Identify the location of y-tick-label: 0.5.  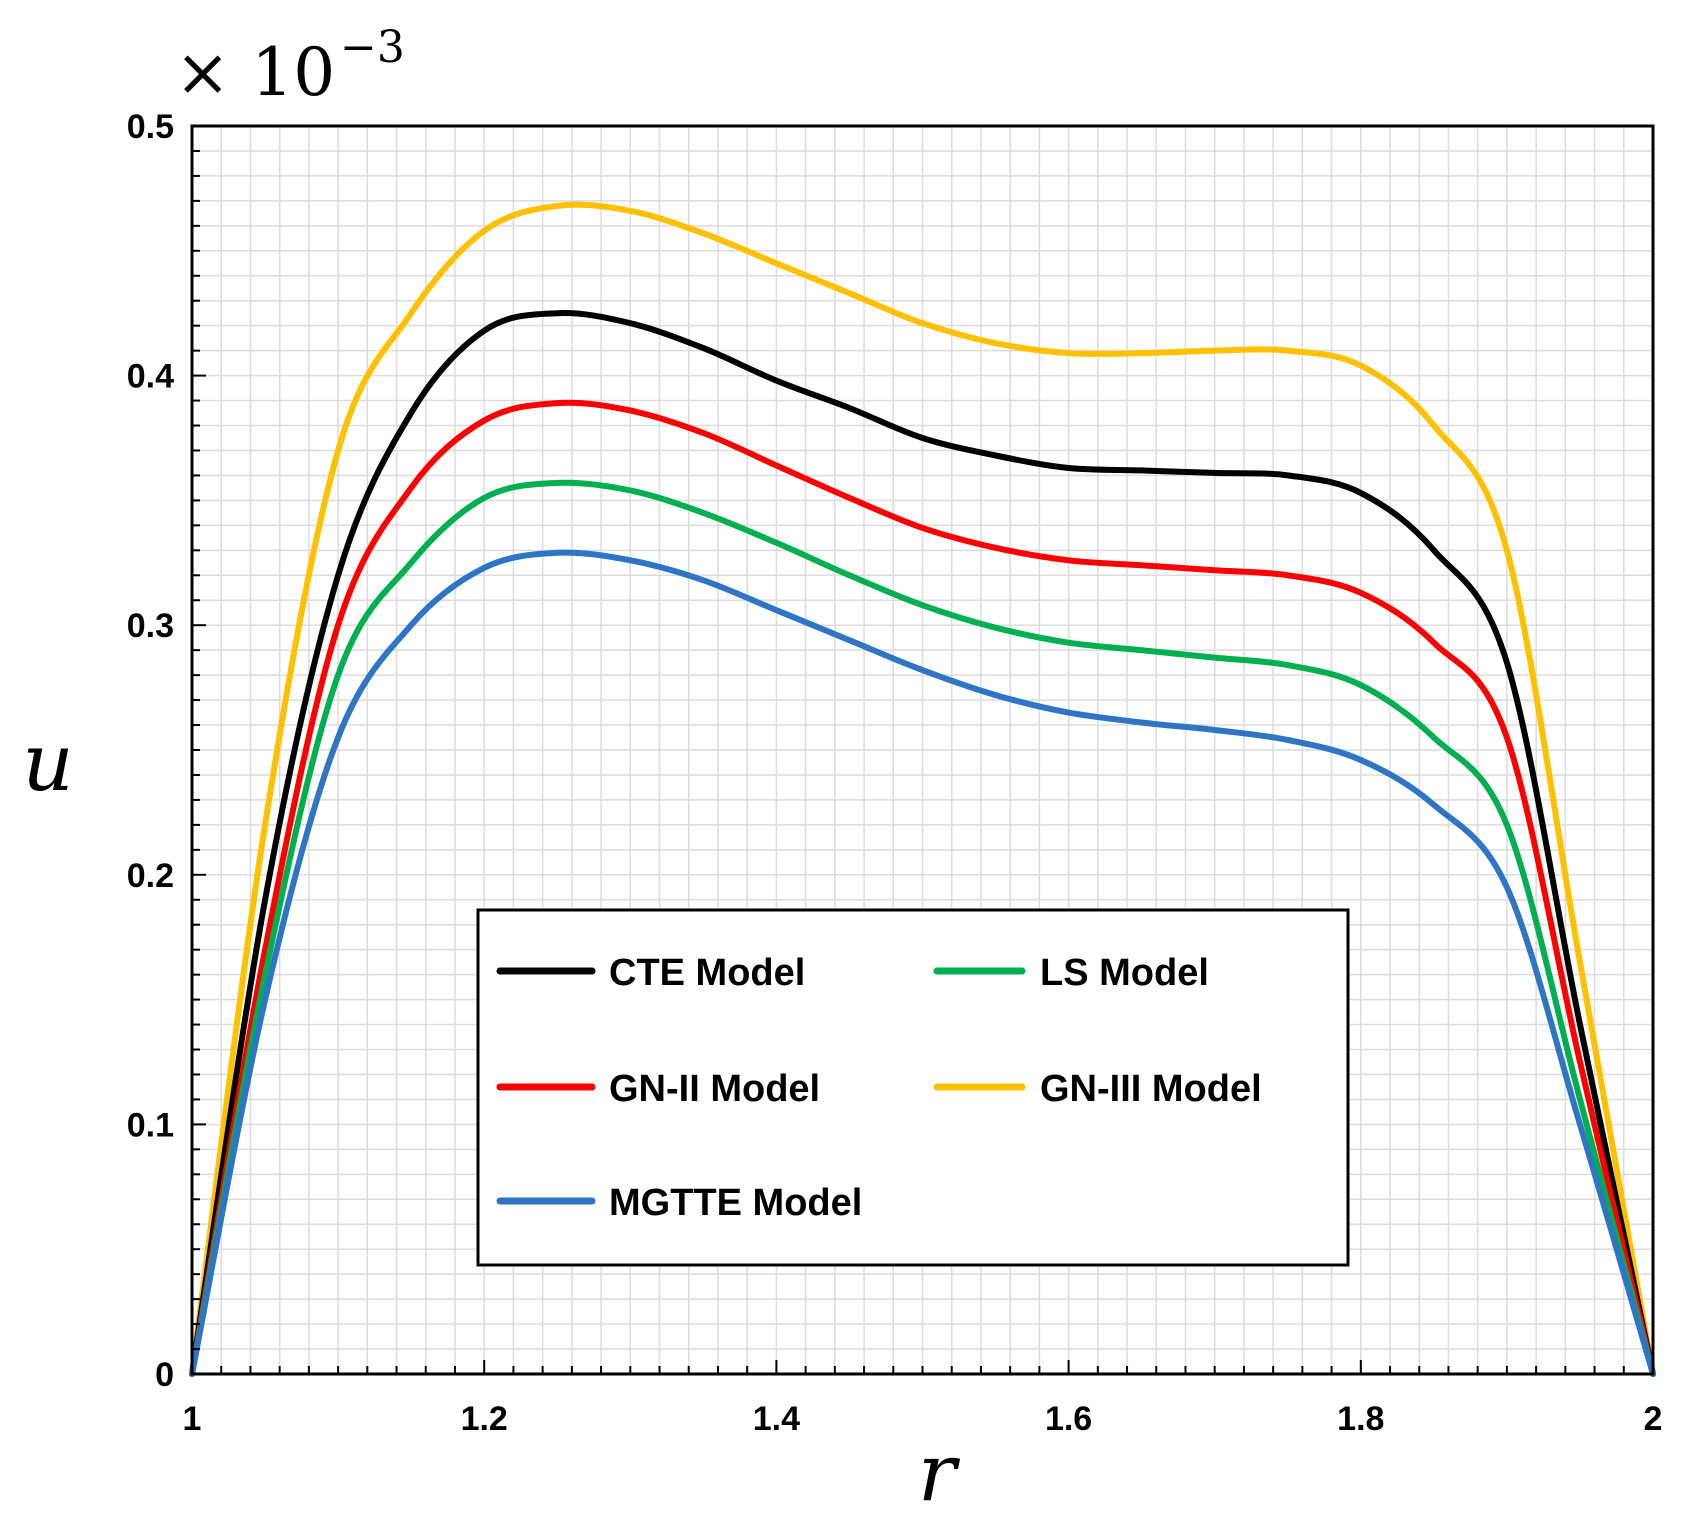
(150, 127).